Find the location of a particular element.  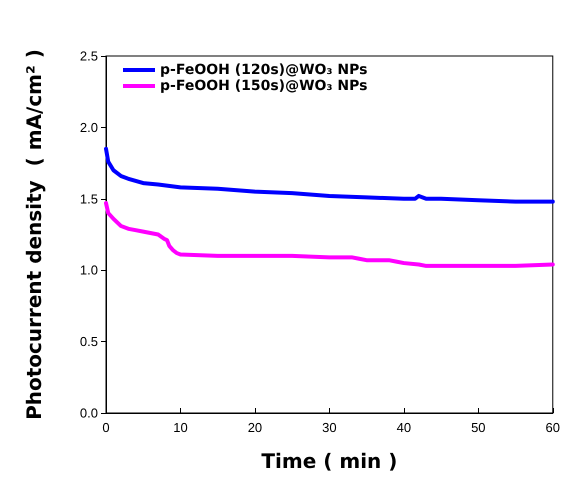

x-tick-label: 50 is located at coordinates (478, 427).